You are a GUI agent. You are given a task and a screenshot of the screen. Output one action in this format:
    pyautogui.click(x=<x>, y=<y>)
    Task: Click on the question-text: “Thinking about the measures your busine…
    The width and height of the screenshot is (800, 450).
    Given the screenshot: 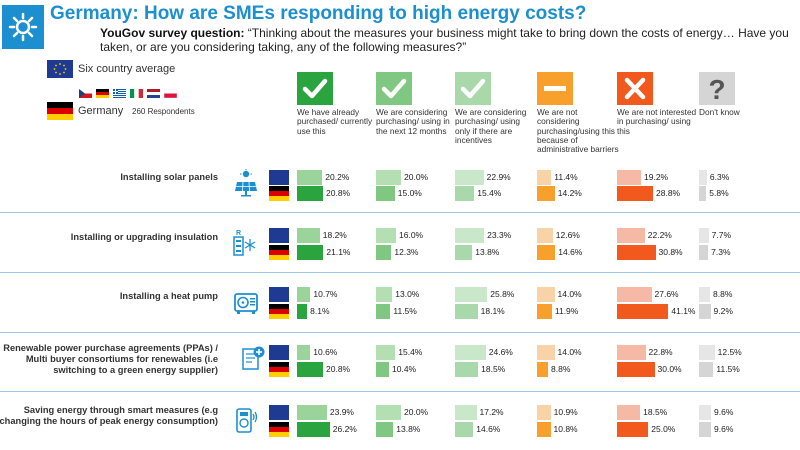 What is the action you would take?
    pyautogui.click(x=444, y=40)
    